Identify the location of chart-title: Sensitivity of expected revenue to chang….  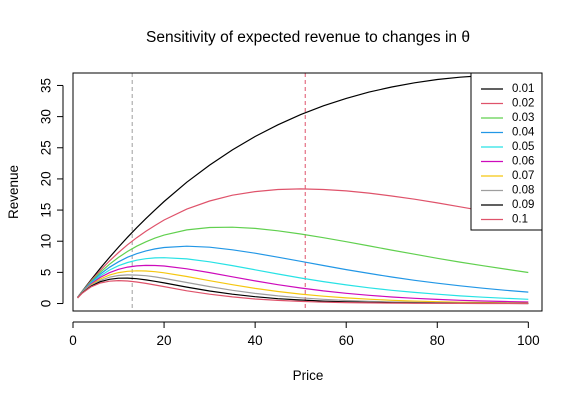
(308, 37).